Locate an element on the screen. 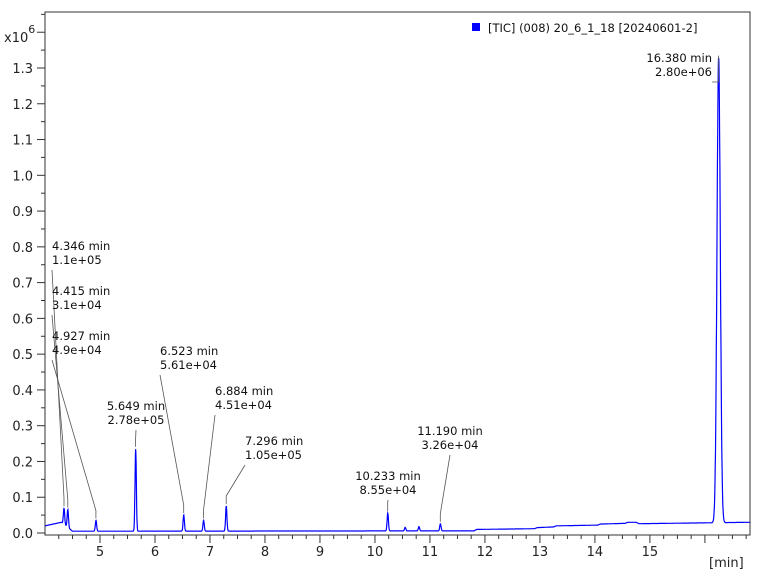 This screenshot has height=576, width=759. x-tick-label: 8 is located at coordinates (265, 552).